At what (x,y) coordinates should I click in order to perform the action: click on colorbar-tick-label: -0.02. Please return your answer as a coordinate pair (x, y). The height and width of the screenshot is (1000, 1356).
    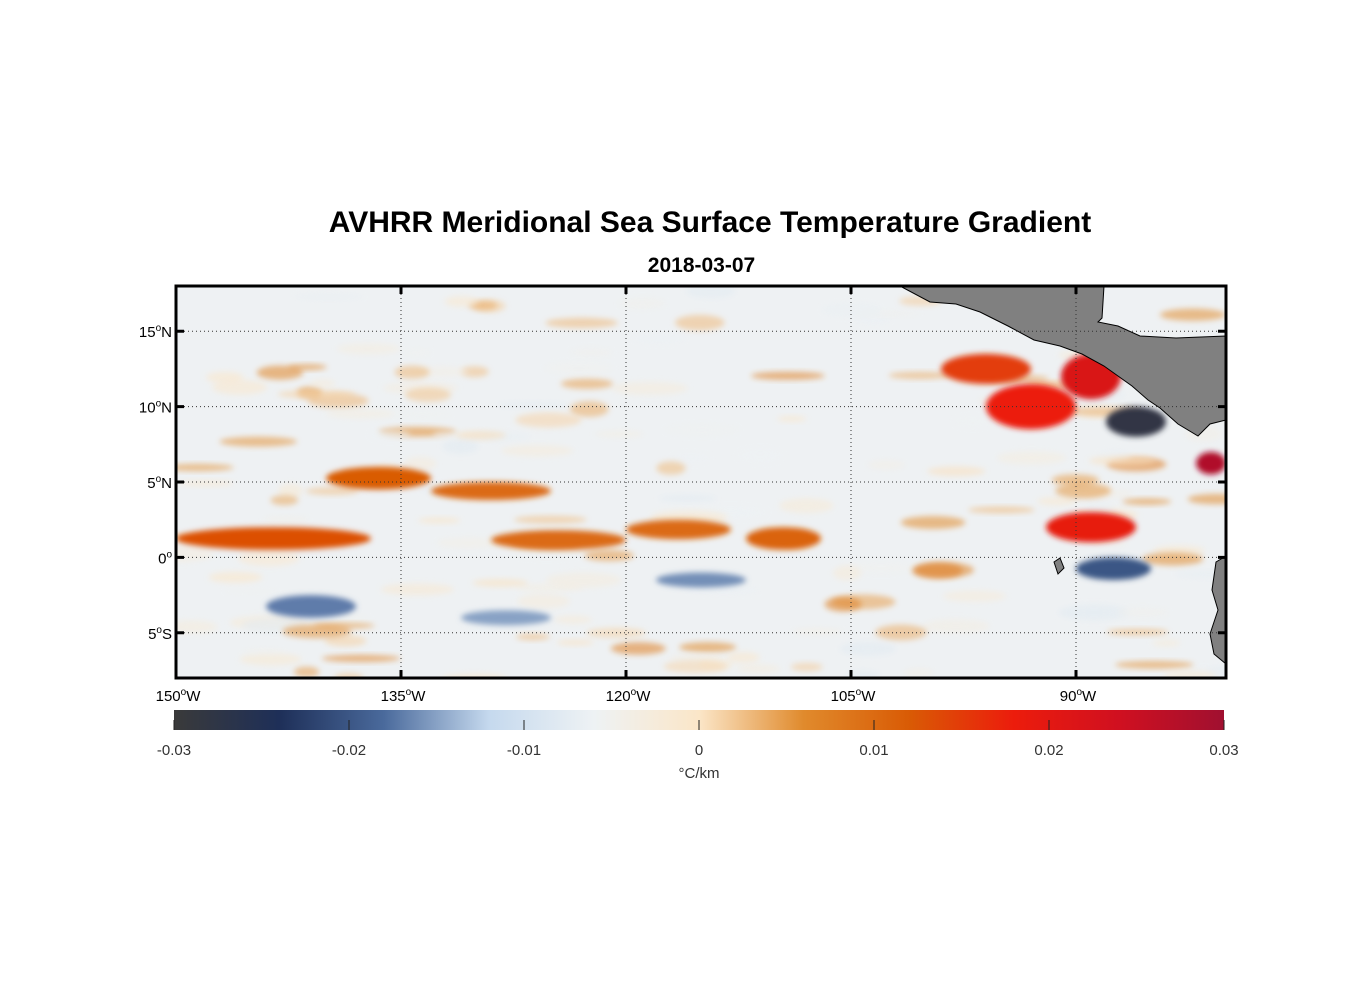
    Looking at the image, I should click on (349, 750).